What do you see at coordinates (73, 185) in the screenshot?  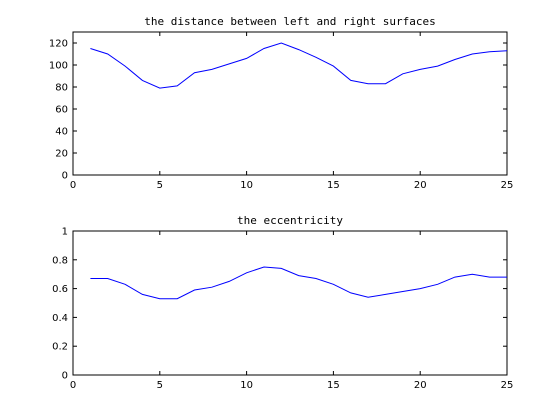 I see `top-xtick-label: 0` at bounding box center [73, 185].